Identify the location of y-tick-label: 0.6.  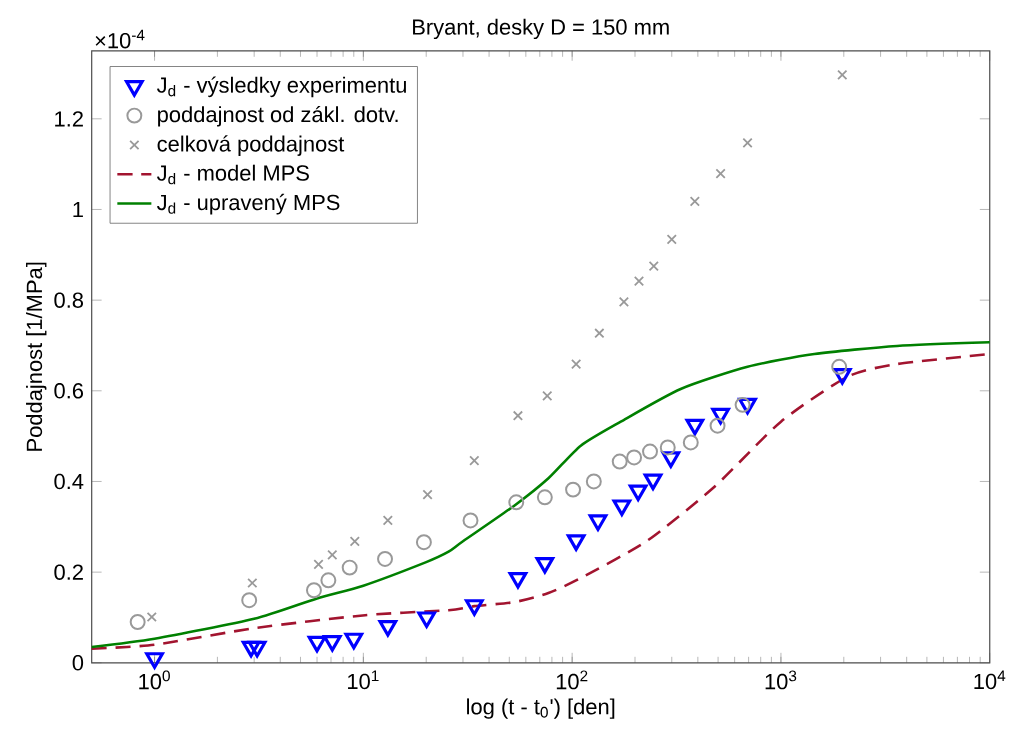
(69, 390).